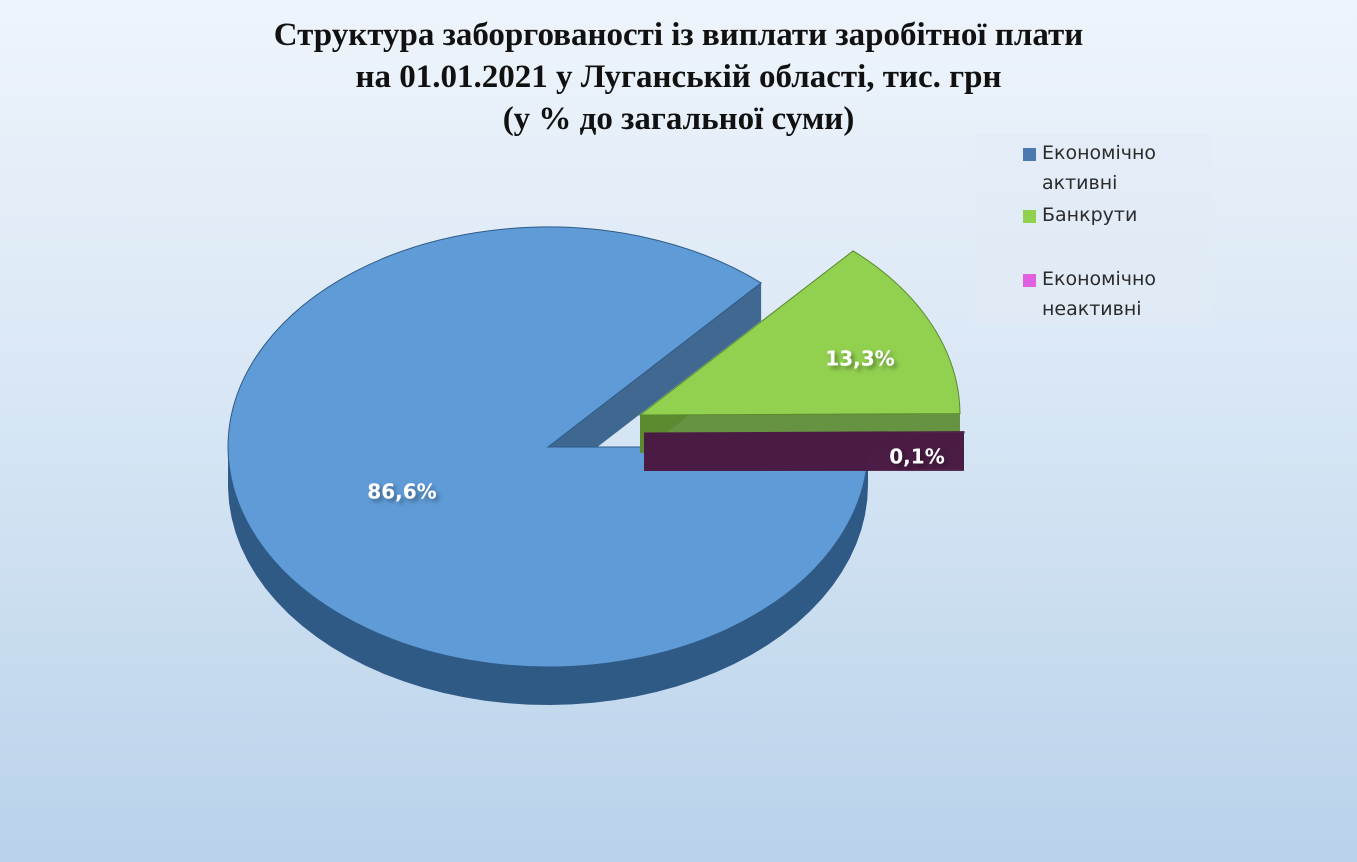  Describe the element at coordinates (1080, 183) in the screenshot. I see `legend-label-active-line-2: активні` at that location.